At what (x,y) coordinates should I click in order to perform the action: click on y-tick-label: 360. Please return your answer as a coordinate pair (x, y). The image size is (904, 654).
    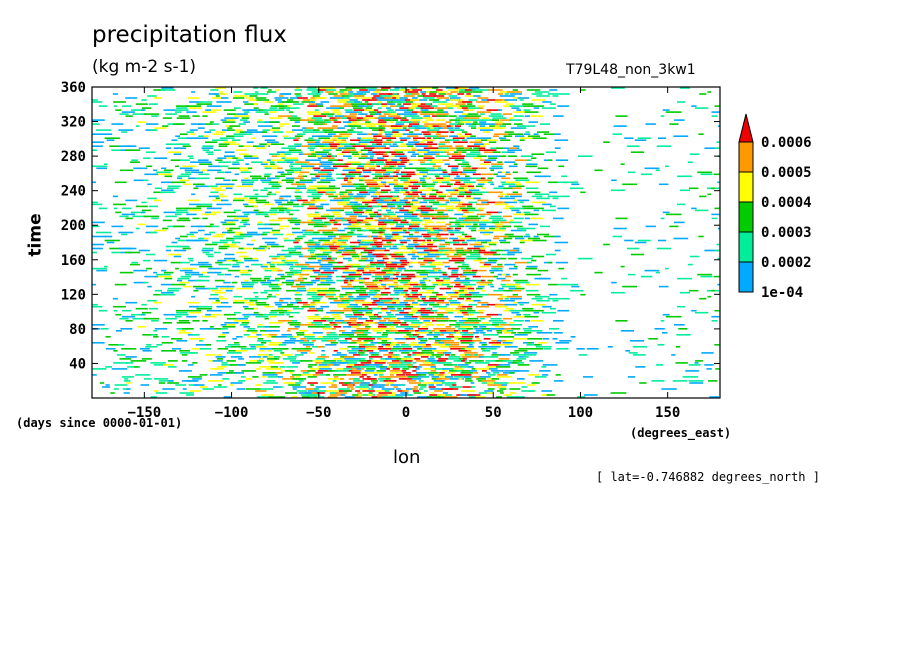
    Looking at the image, I should click on (73, 88).